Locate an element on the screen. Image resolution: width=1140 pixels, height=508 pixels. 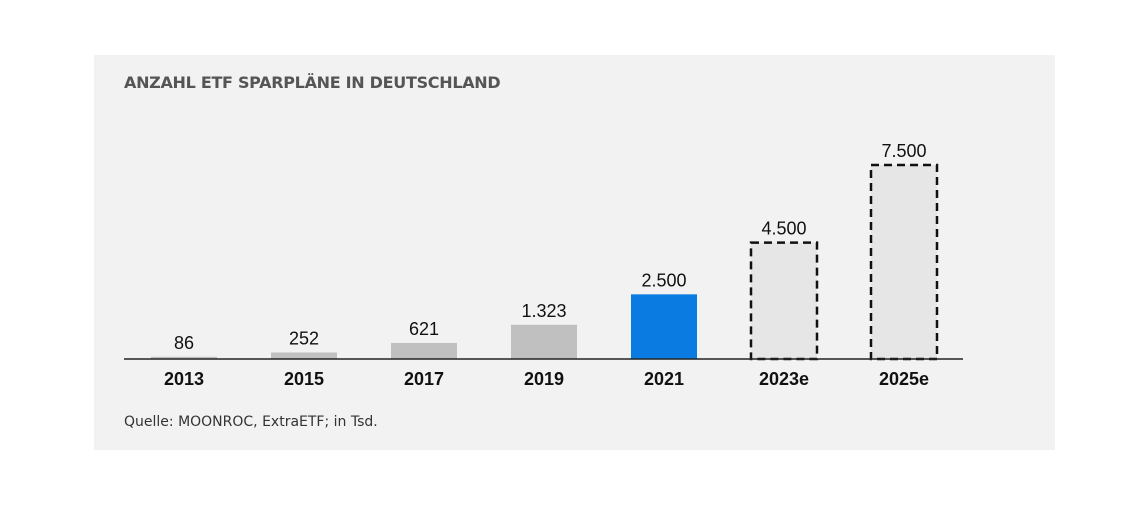
value-label-2017: 621 is located at coordinates (424, 329).